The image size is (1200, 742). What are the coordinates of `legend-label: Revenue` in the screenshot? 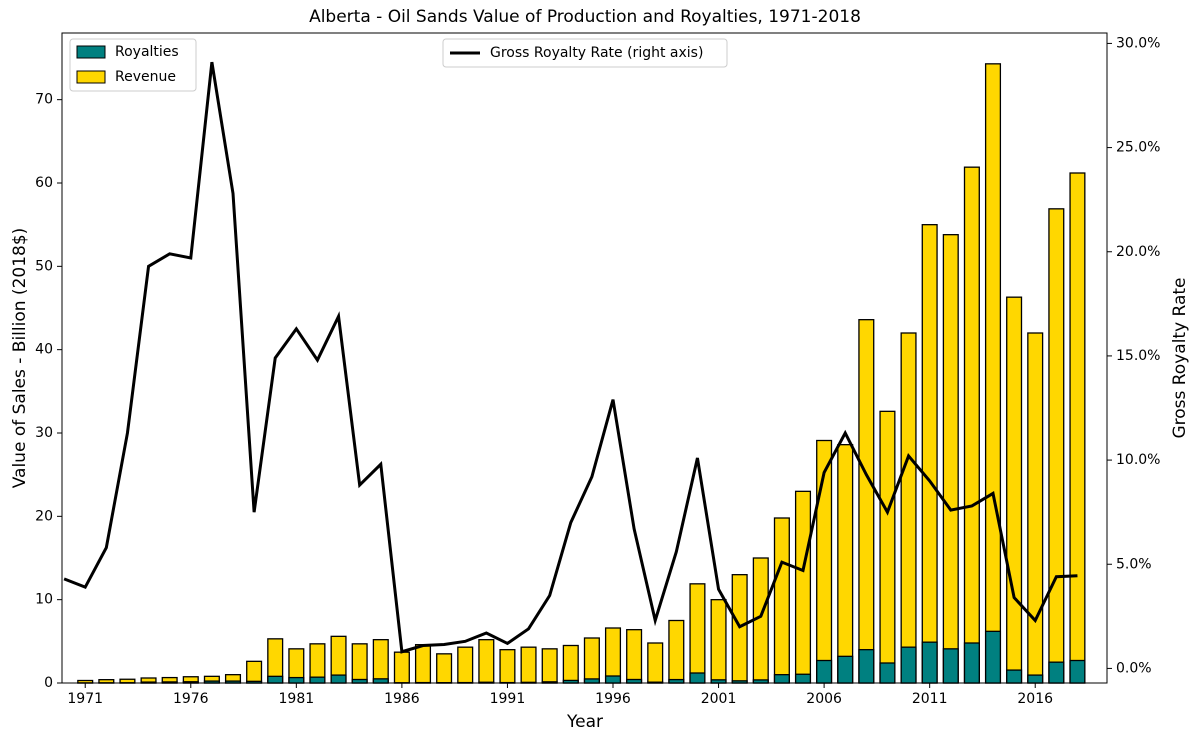 It's located at (145, 77).